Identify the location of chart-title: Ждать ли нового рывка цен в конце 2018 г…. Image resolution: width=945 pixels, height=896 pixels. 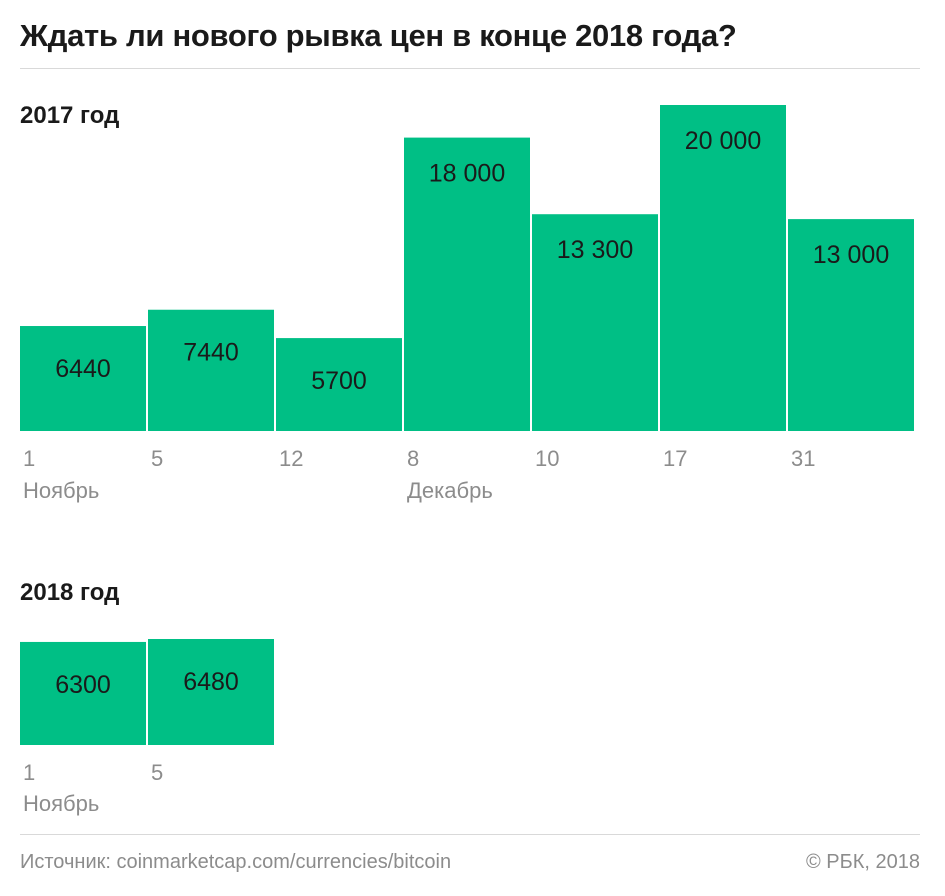
(378, 35).